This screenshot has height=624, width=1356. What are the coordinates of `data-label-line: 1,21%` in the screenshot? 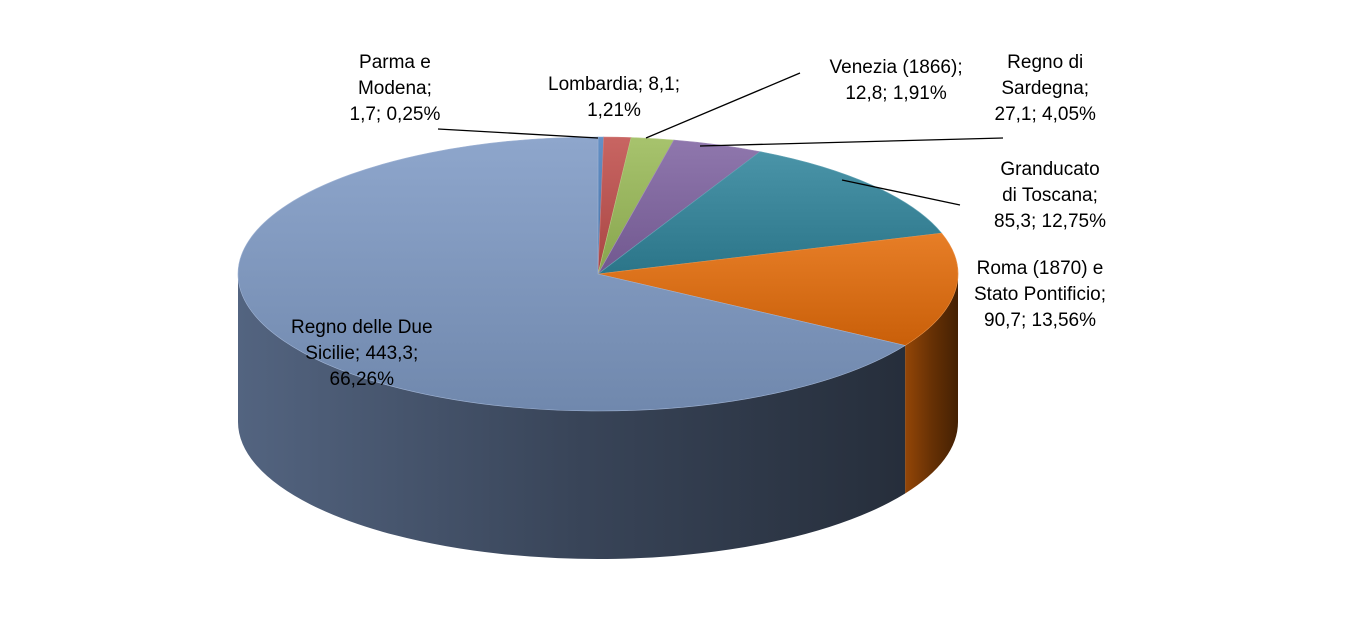 It's located at (614, 110).